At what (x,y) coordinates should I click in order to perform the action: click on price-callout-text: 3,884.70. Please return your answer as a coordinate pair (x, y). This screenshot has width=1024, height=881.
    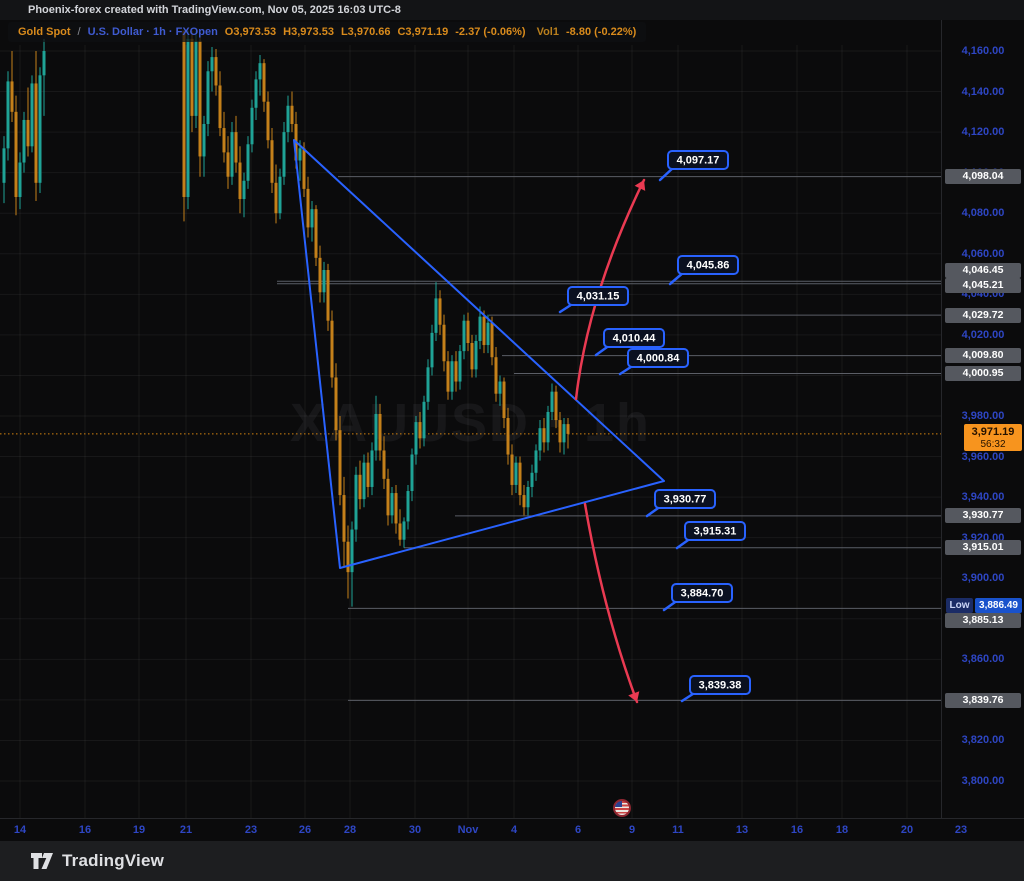
    Looking at the image, I should click on (702, 594).